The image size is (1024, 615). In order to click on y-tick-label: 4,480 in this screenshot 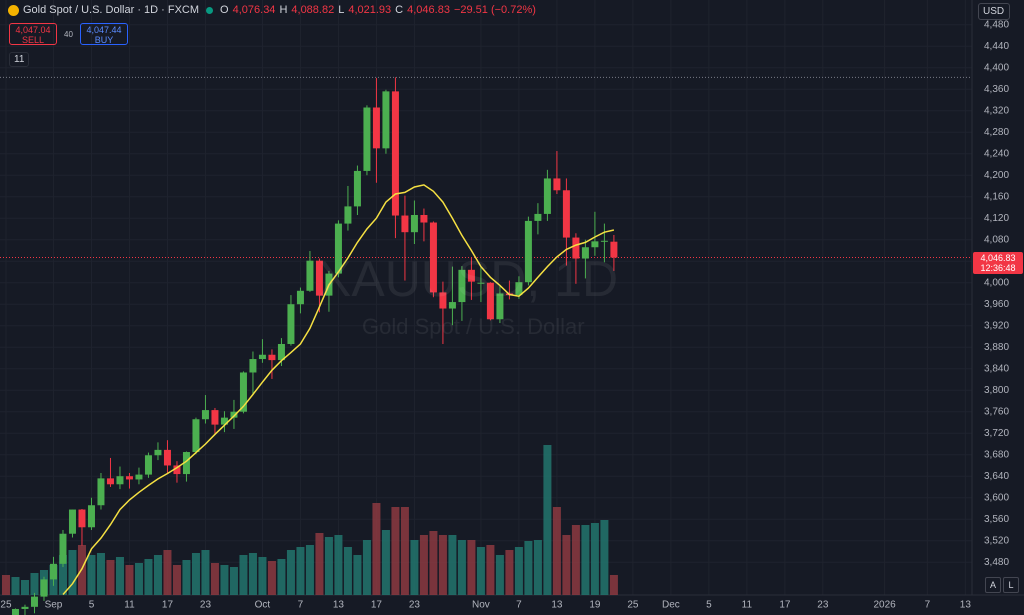, I will do `click(996, 24)`.